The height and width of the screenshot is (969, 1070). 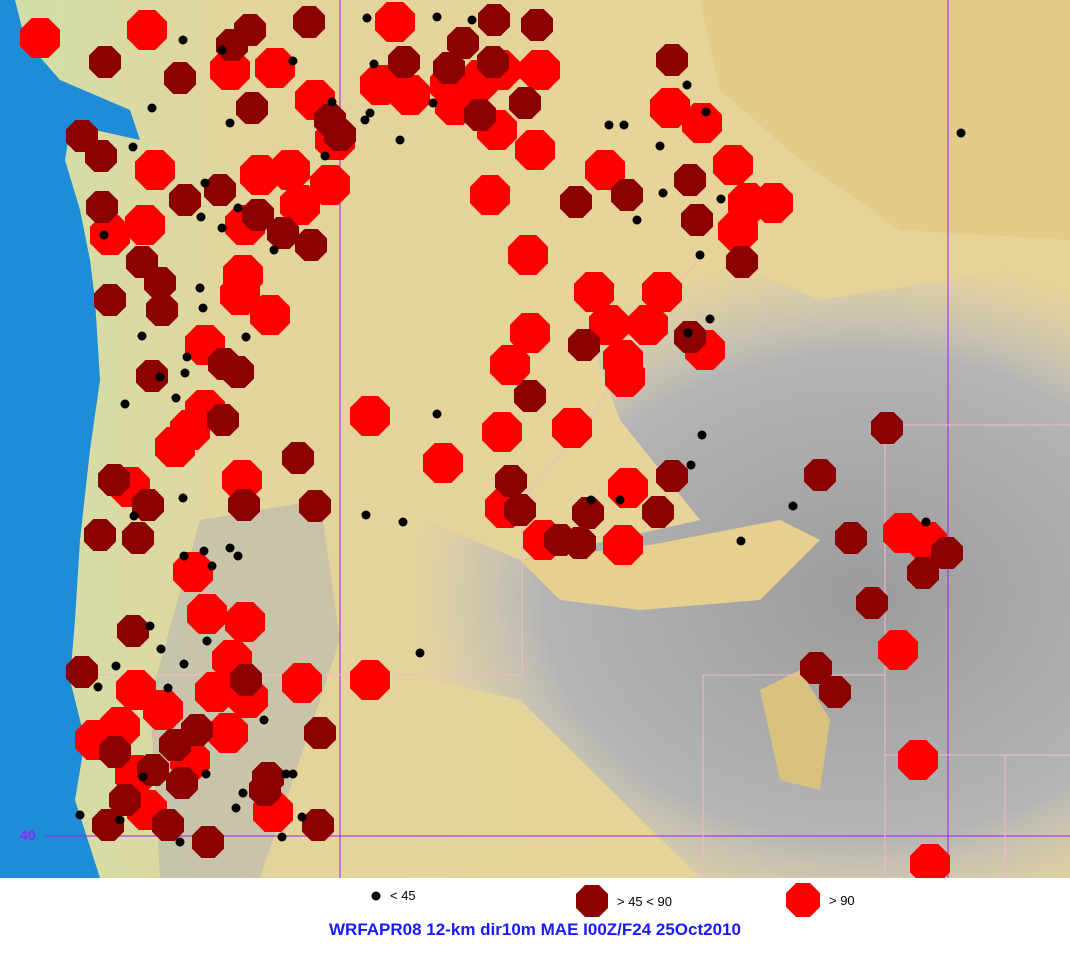 I want to click on legend-label: > 45 < 90, so click(x=644, y=901).